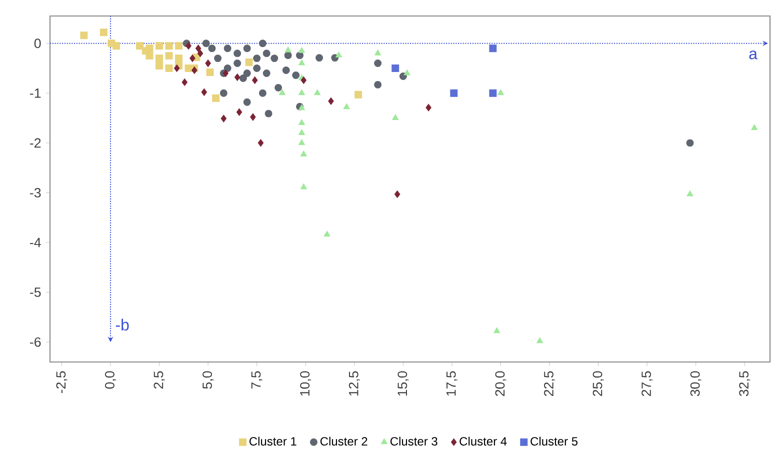 This screenshot has height=466, width=771. I want to click on y-tick-label: 0, so click(37, 43).